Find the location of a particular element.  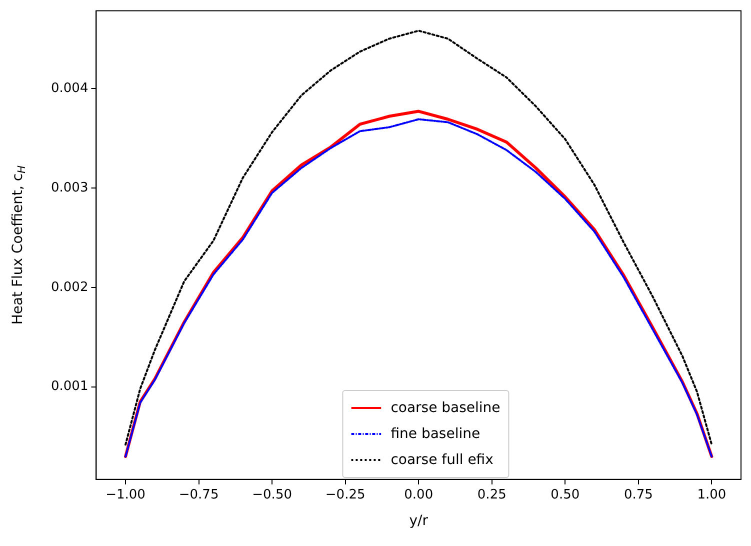

y-tick-label: 0.003 is located at coordinates (69, 188).